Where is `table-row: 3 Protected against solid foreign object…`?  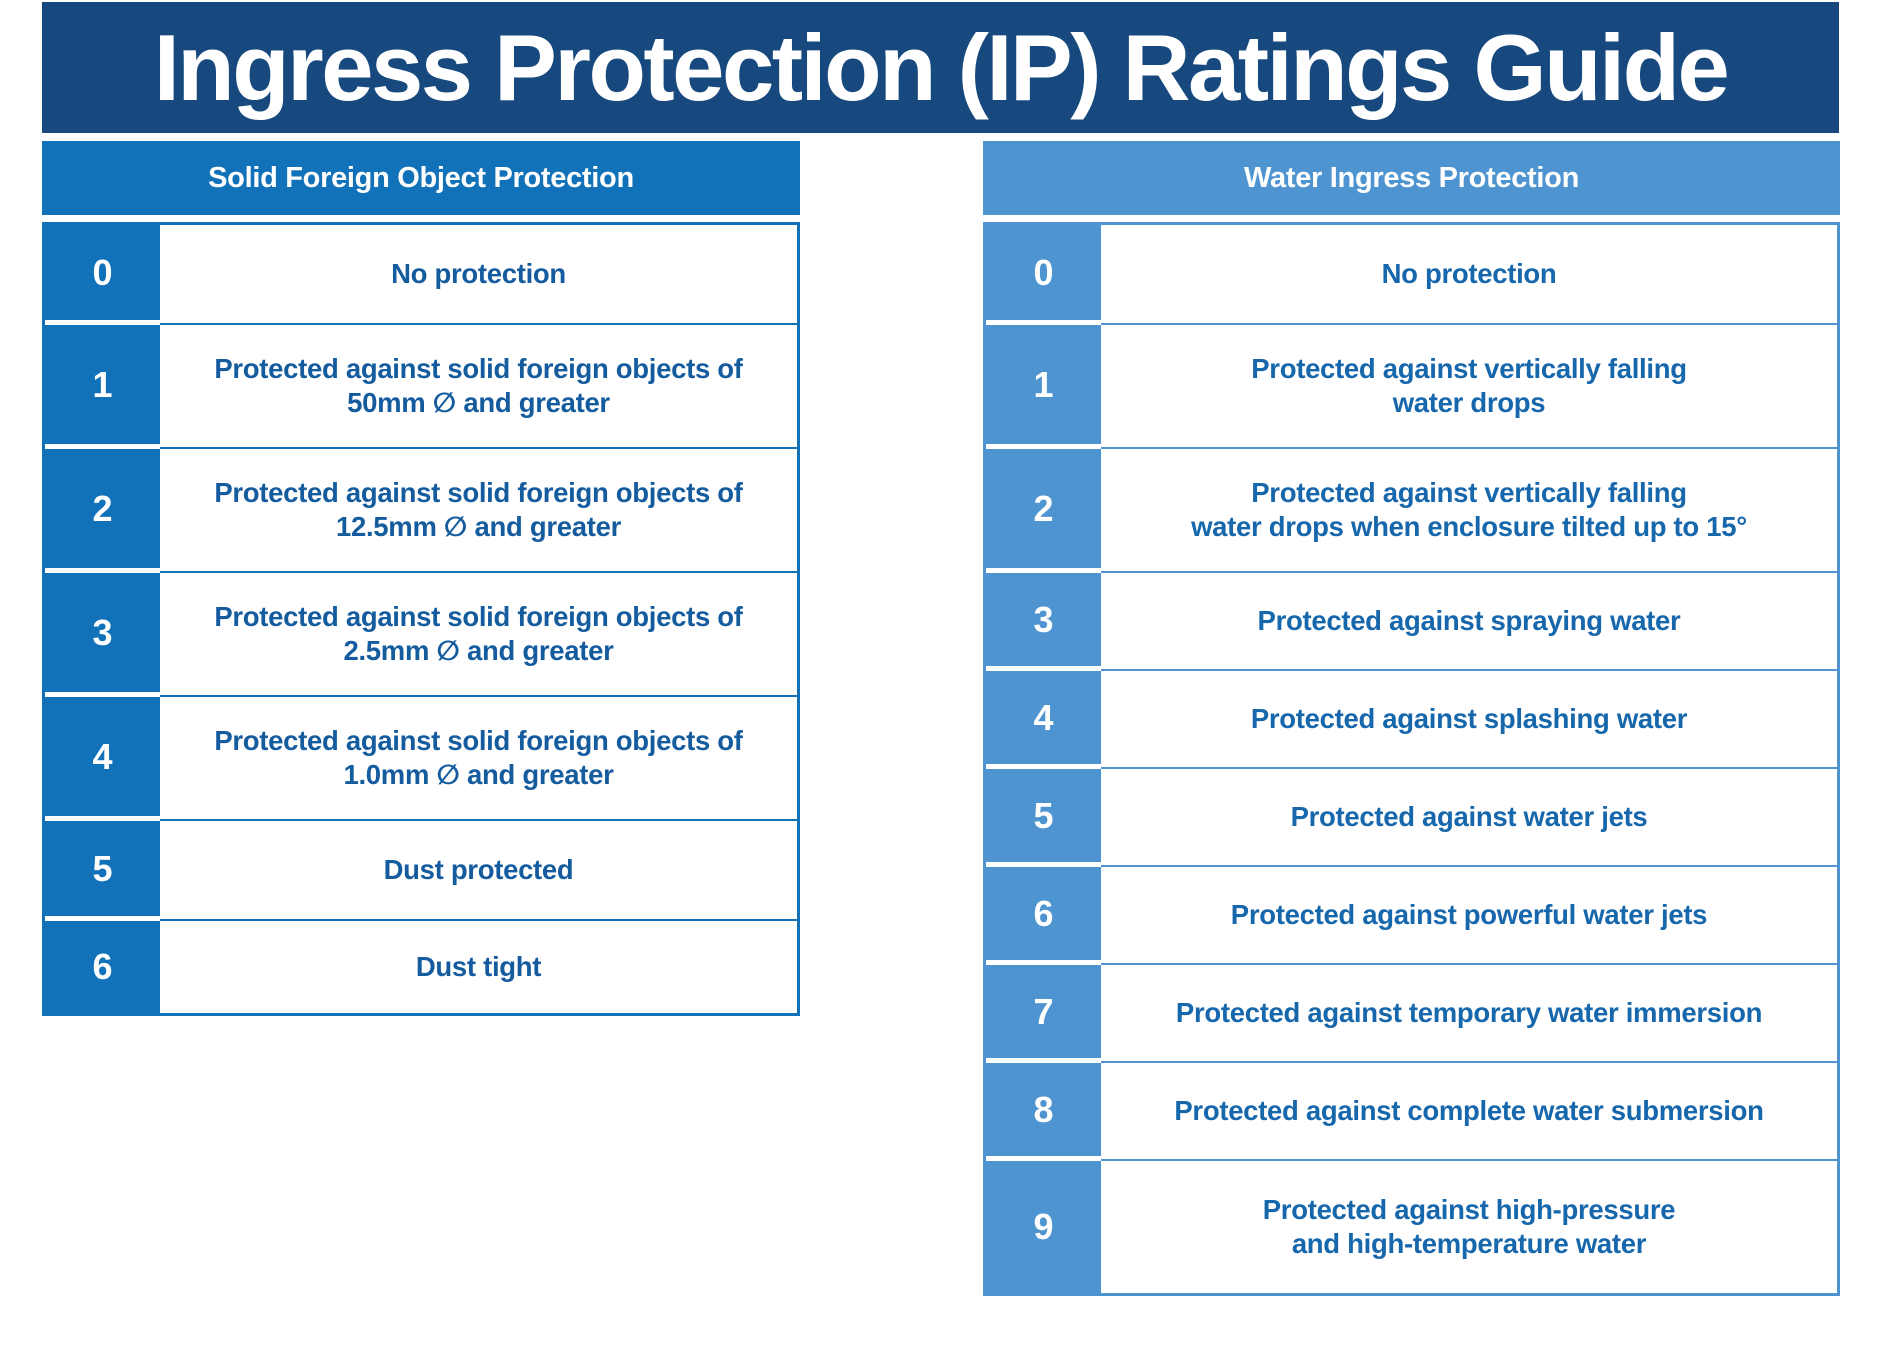
table-row: 3 Protected against solid foreign object… is located at coordinates (421, 635).